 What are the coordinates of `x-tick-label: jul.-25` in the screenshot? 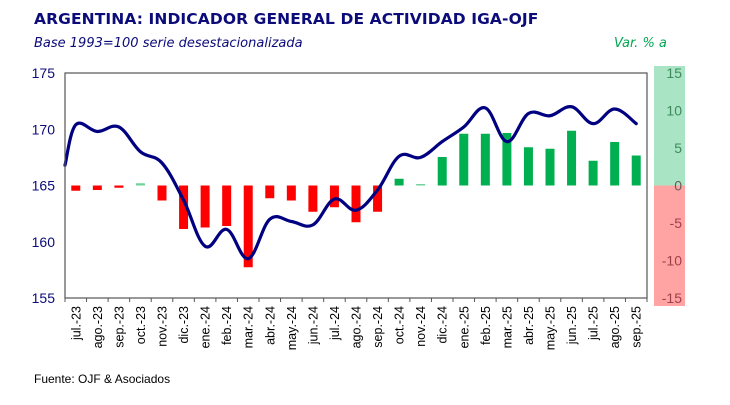 It's located at (594, 323).